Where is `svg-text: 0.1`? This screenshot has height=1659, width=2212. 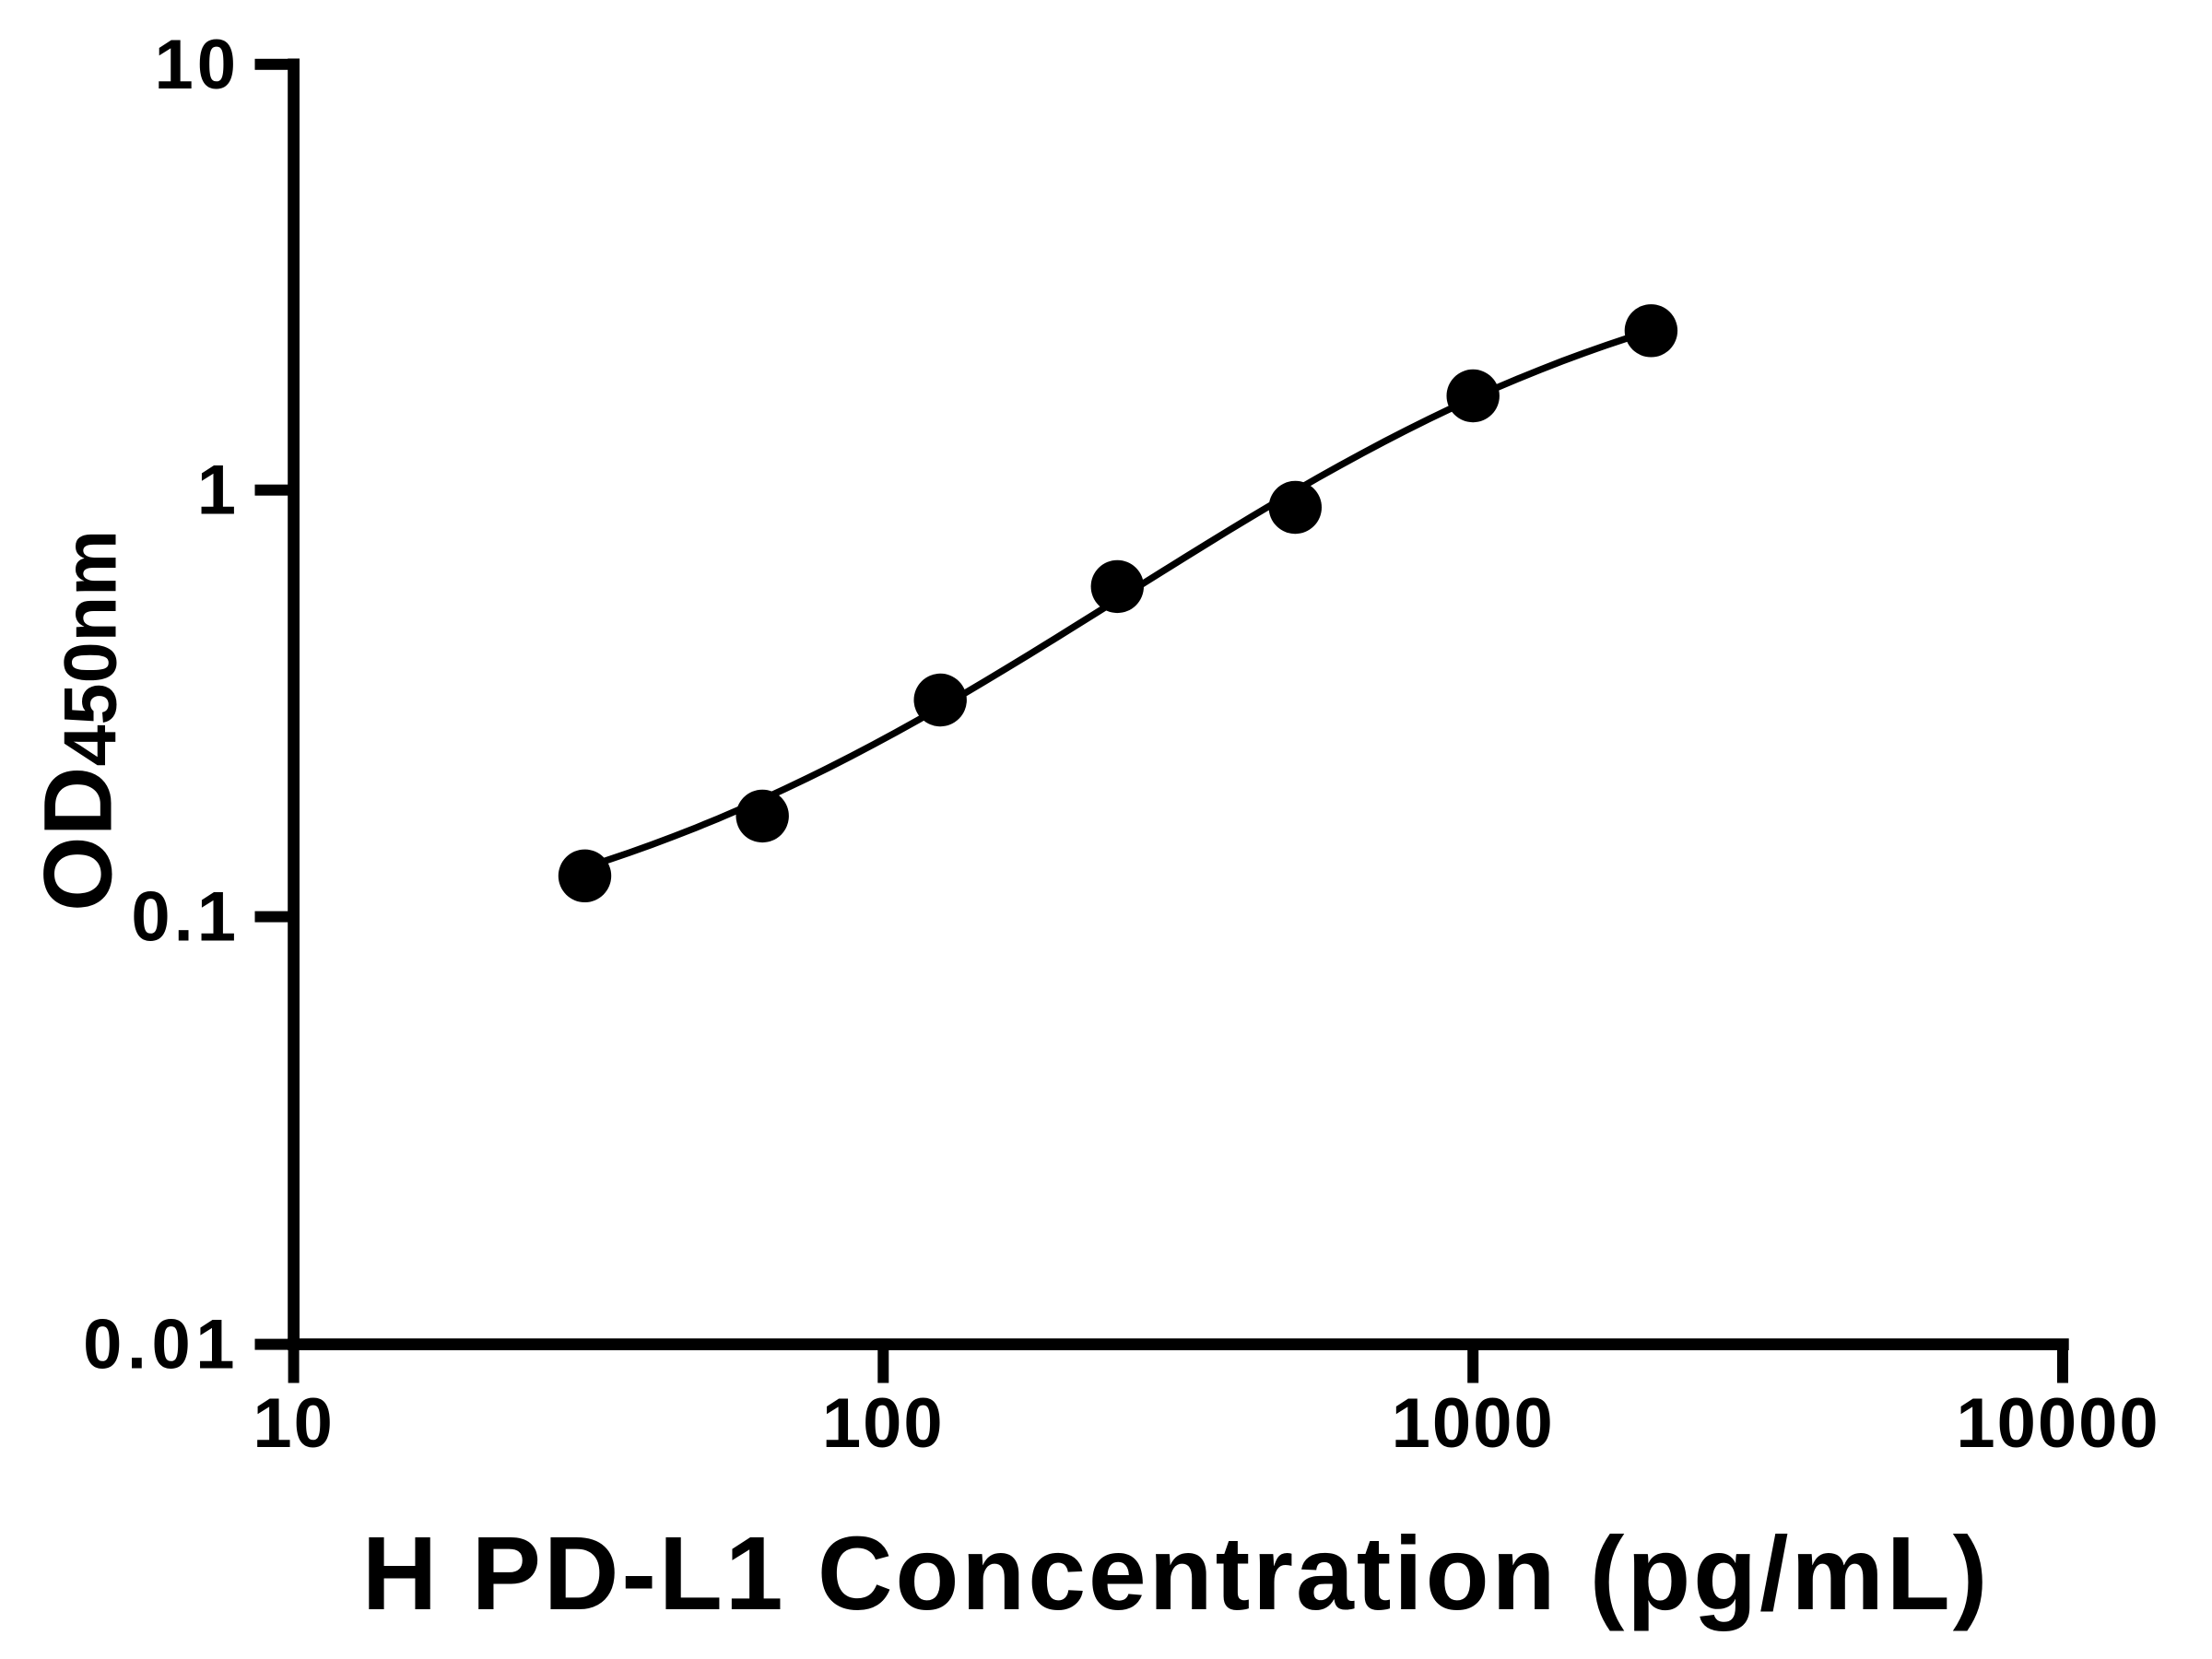
svg-text: 0.1 is located at coordinates (185, 917).